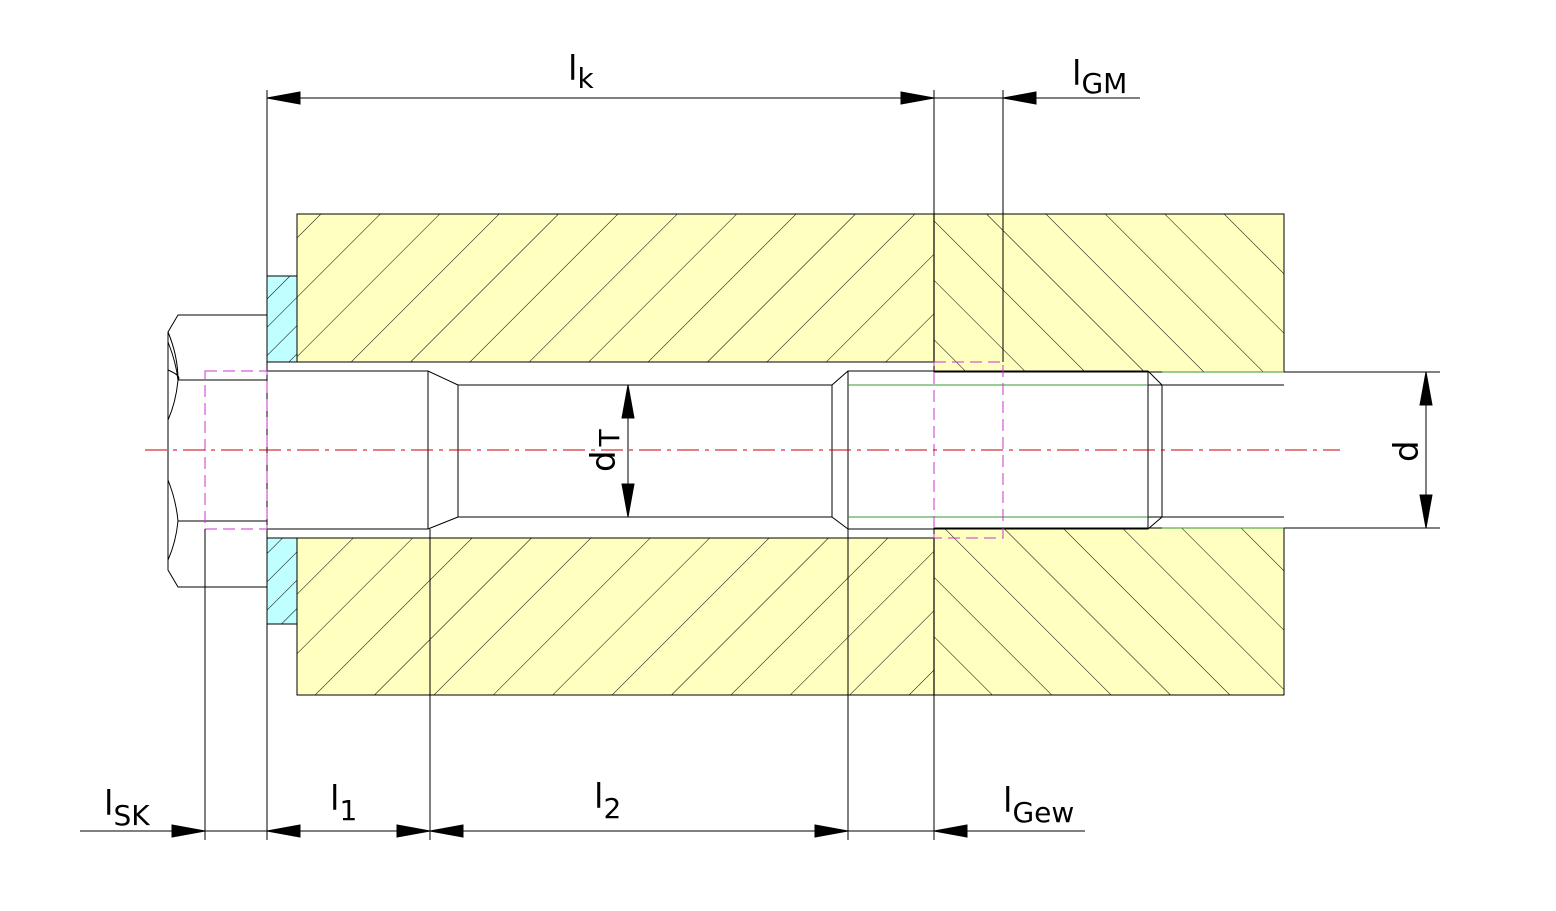 The width and height of the screenshot is (1556, 911). What do you see at coordinates (1066, 450) in the screenshot?
I see `thread-lines` at bounding box center [1066, 450].